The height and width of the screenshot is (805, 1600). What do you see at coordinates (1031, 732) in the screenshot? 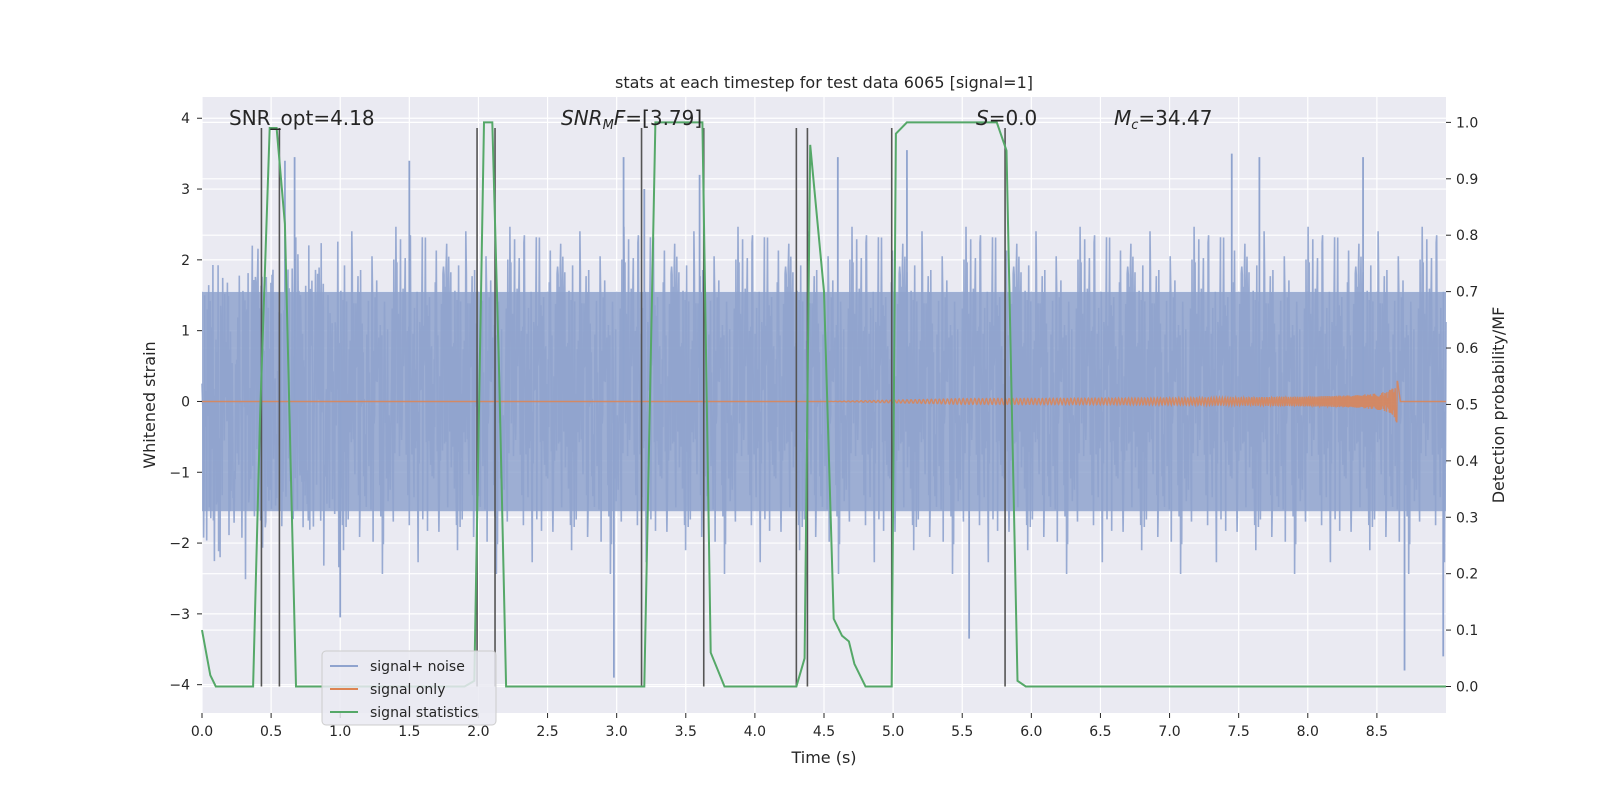
I see `x-tick-label: 6.0` at bounding box center [1031, 732].